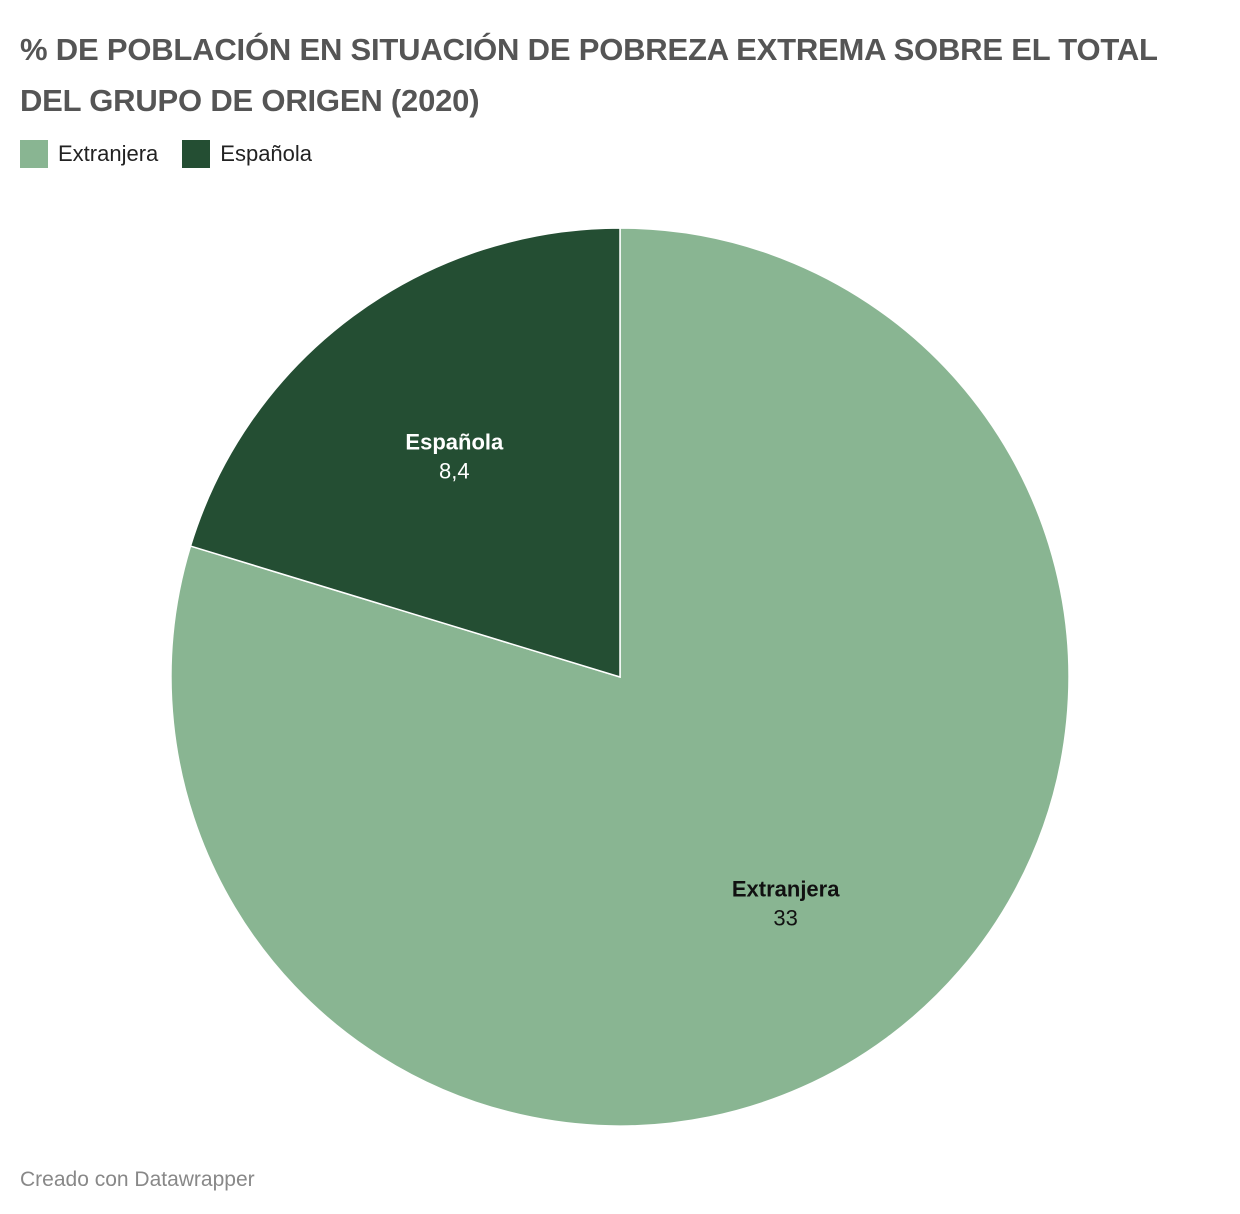 The height and width of the screenshot is (1214, 1240). What do you see at coordinates (454, 441) in the screenshot?
I see `slice-label-espanola: Española` at bounding box center [454, 441].